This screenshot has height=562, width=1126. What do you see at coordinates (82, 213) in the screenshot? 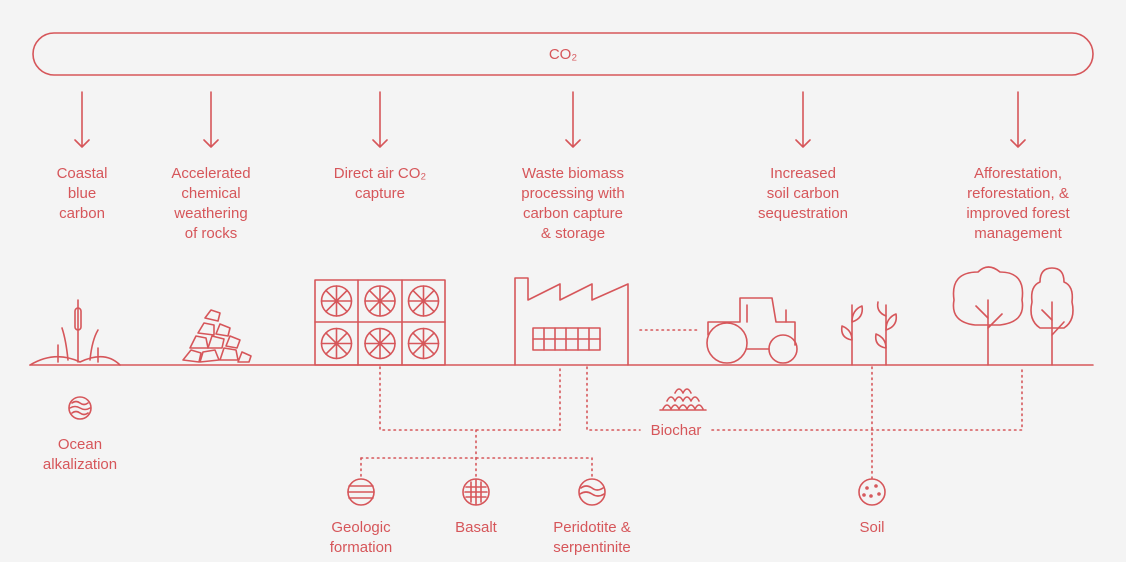
I see `method-label: carbon` at bounding box center [82, 213].